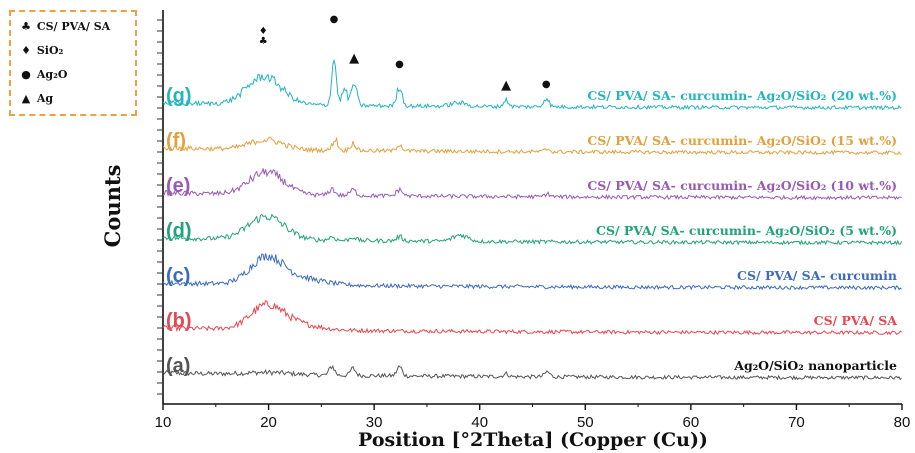  Describe the element at coordinates (817, 275) in the screenshot. I see `series-name: CS/ PVA/ SA- curcumin` at that location.